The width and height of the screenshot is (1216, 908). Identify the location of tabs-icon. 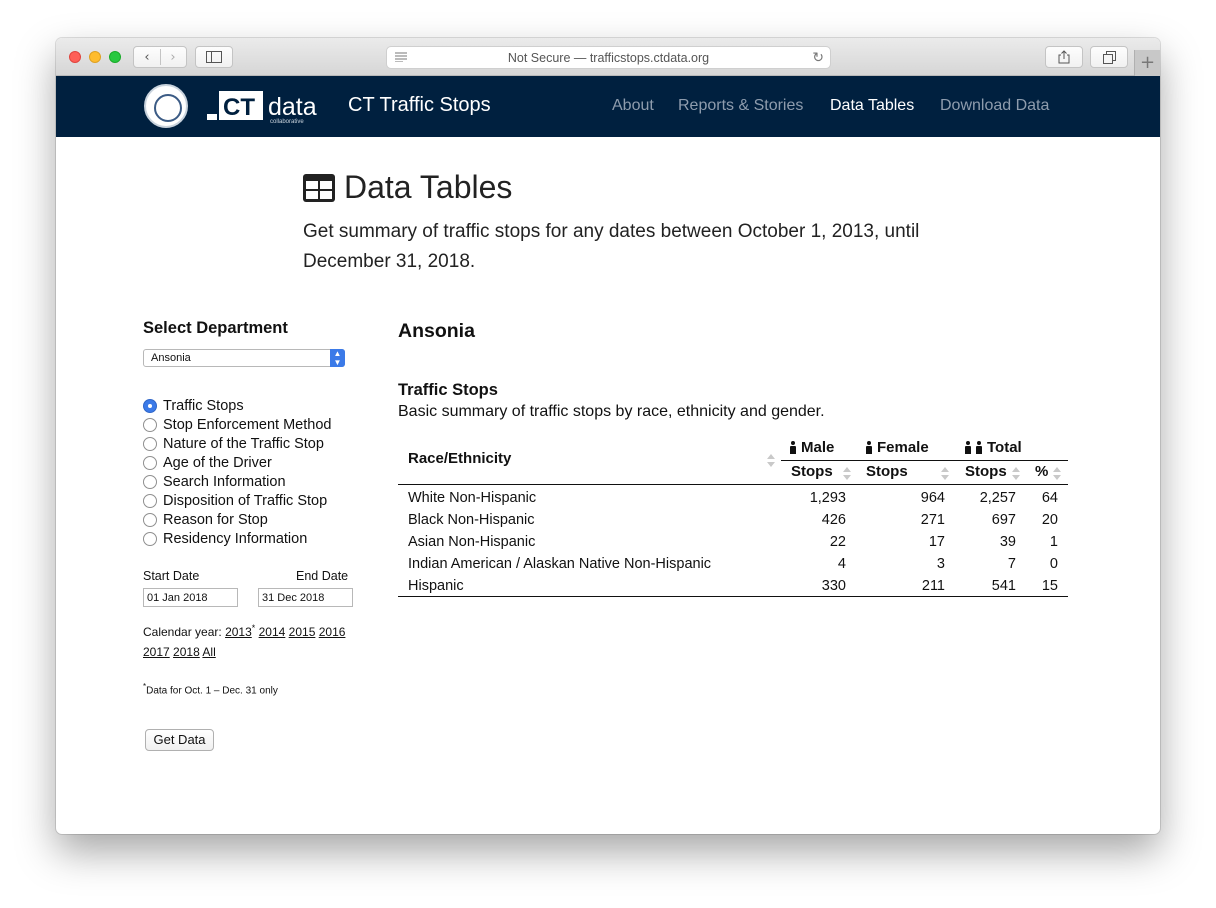
(1109, 57).